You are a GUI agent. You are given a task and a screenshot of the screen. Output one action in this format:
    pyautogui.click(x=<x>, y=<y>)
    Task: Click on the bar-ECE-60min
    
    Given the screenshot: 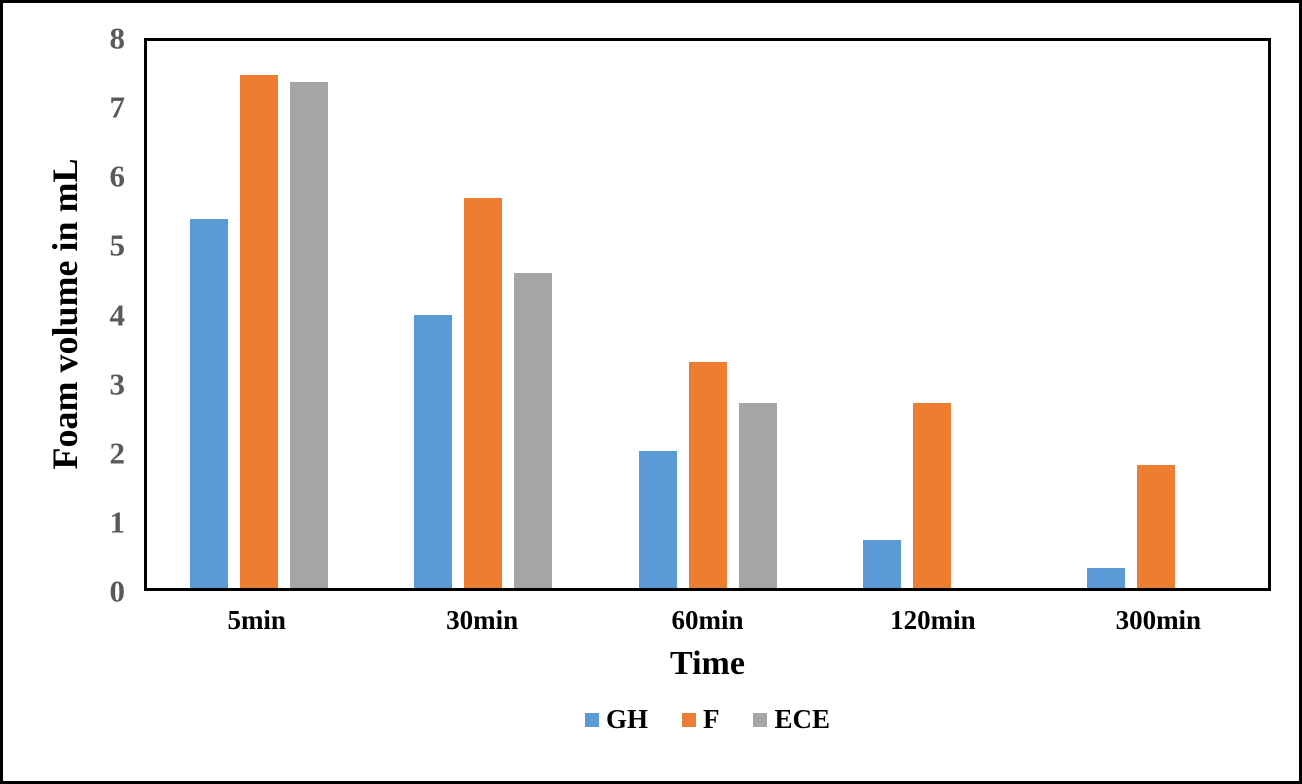 What is the action you would take?
    pyautogui.click(x=757, y=495)
    